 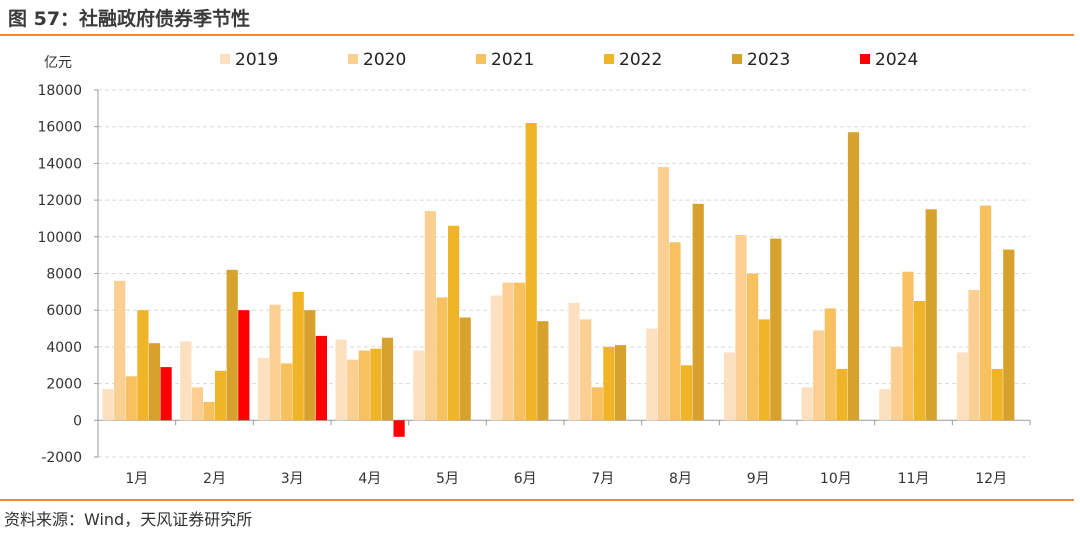 I want to click on y-tick-label: 8000, so click(x=64, y=275).